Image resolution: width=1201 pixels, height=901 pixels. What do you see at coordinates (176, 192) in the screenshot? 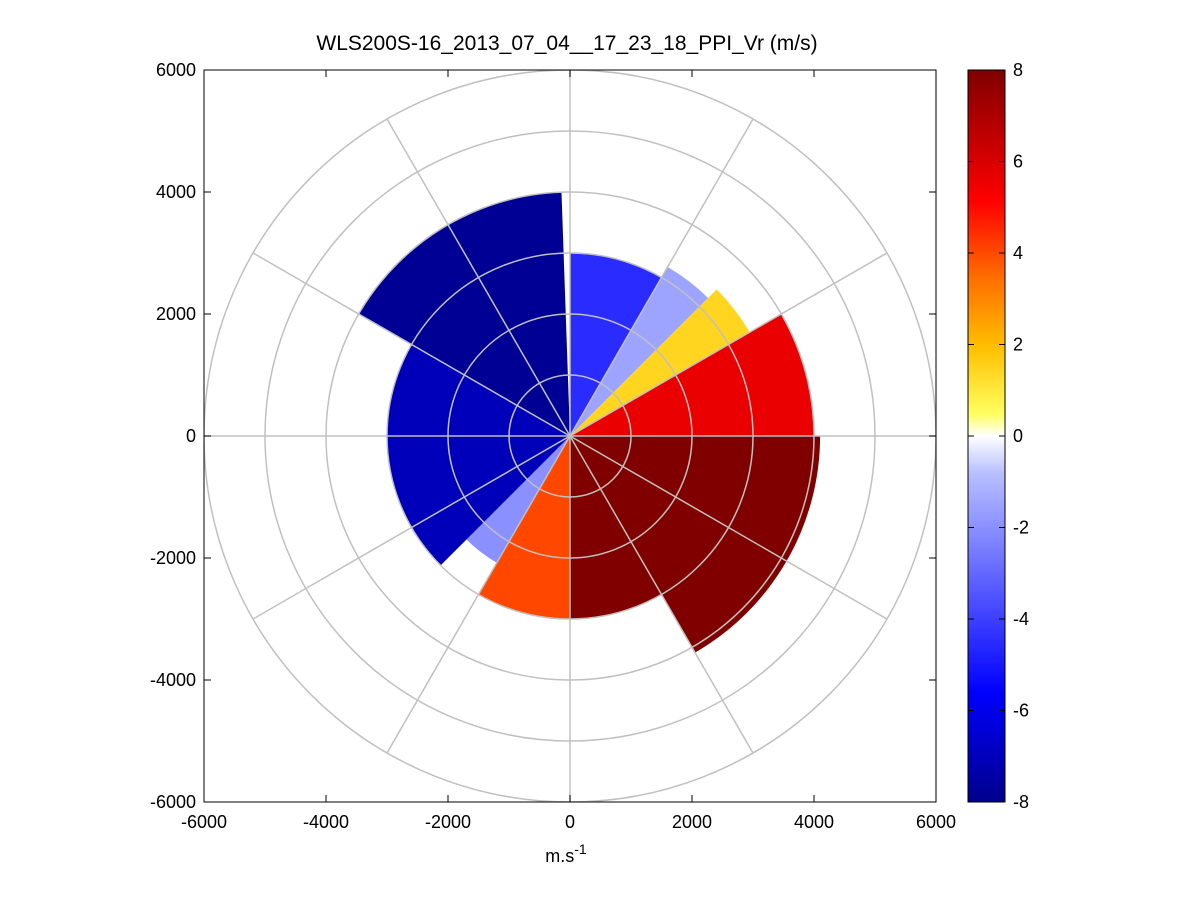
I see `y-tick-label: 4000` at bounding box center [176, 192].